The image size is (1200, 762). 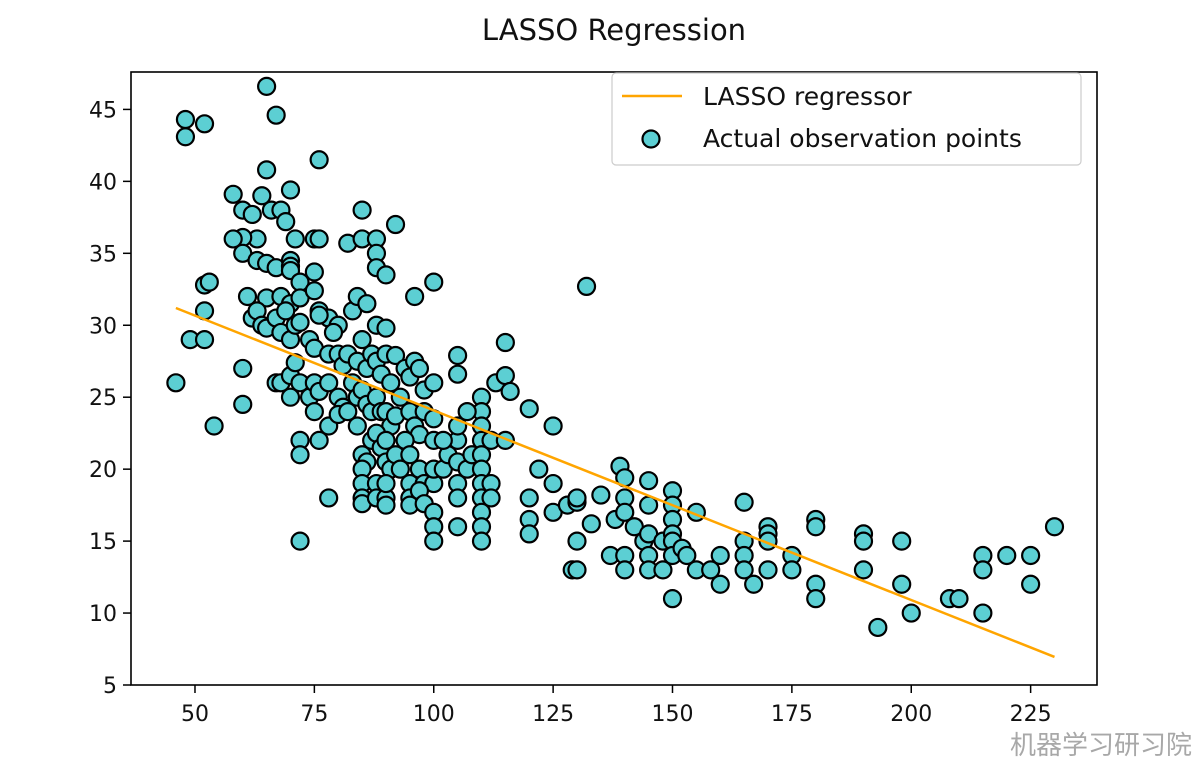 What do you see at coordinates (434, 714) in the screenshot?
I see `x-tick-label: 100` at bounding box center [434, 714].